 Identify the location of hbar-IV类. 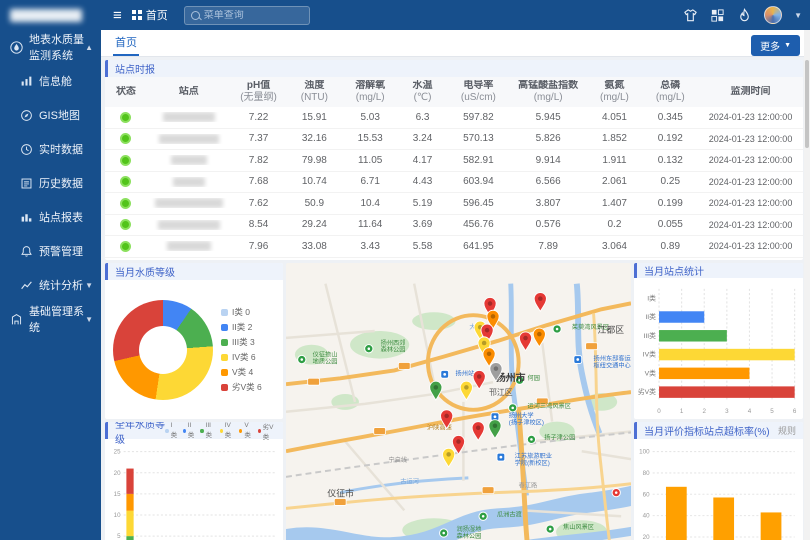
(727, 354).